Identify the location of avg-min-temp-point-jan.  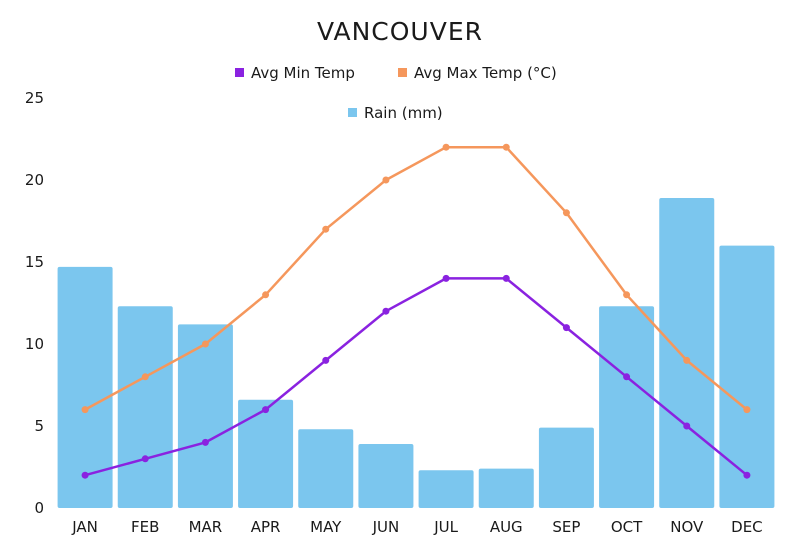
(85, 475).